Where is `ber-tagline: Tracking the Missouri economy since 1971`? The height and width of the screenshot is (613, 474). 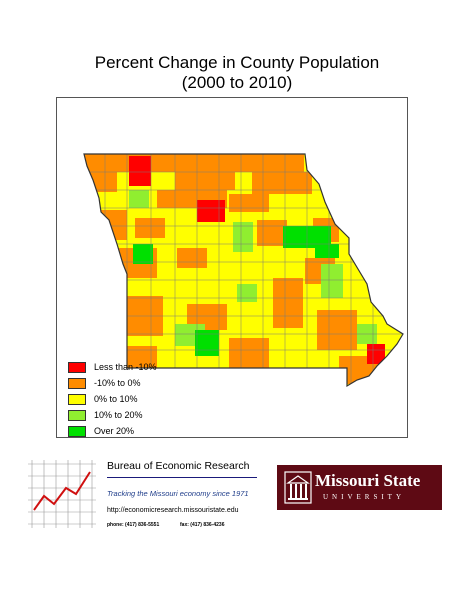
ber-tagline: Tracking the Missouri economy since 1971 is located at coordinates (178, 493).